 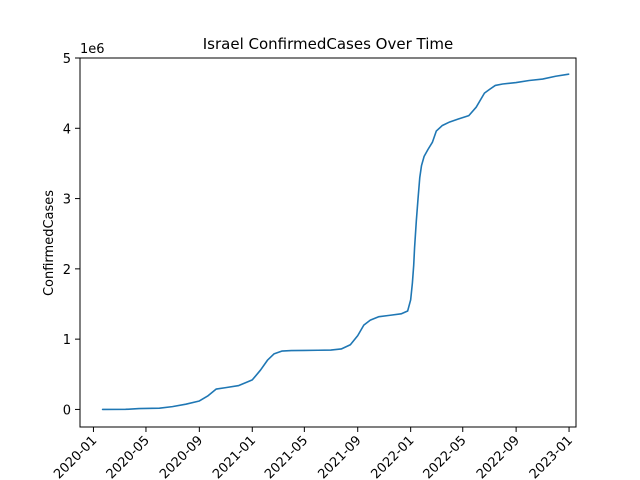 I want to click on y-tick-label: 4, so click(x=67, y=129).